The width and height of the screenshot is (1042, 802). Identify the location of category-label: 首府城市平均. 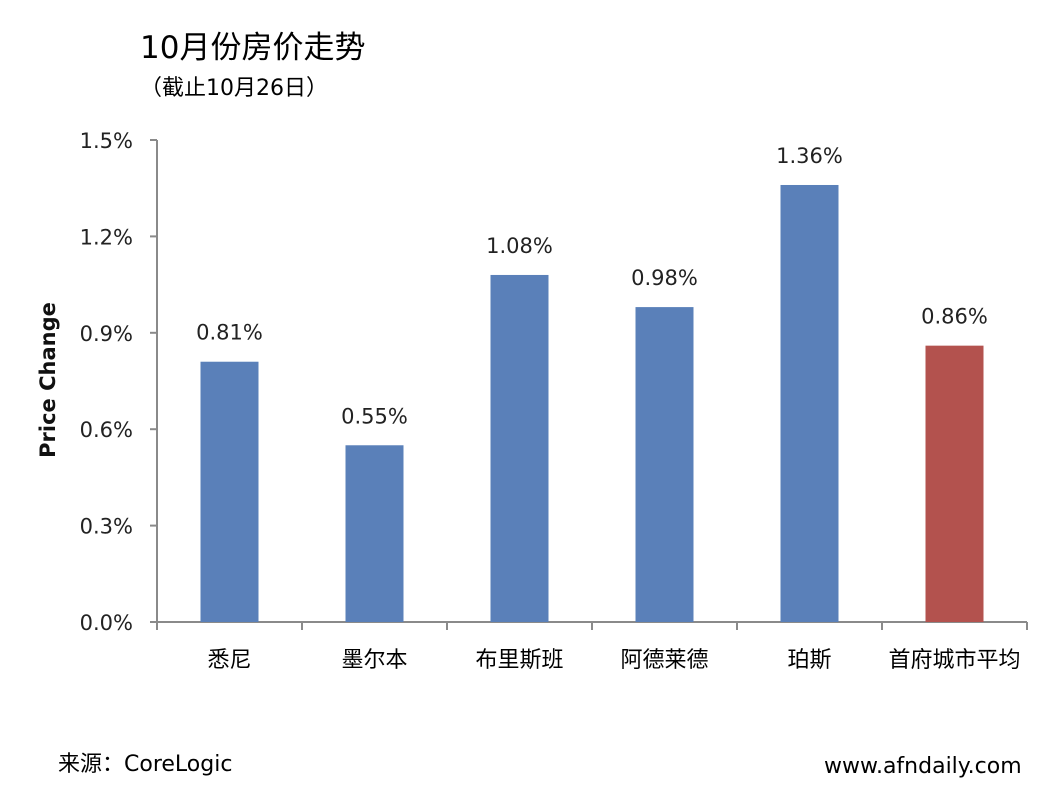
(954, 660).